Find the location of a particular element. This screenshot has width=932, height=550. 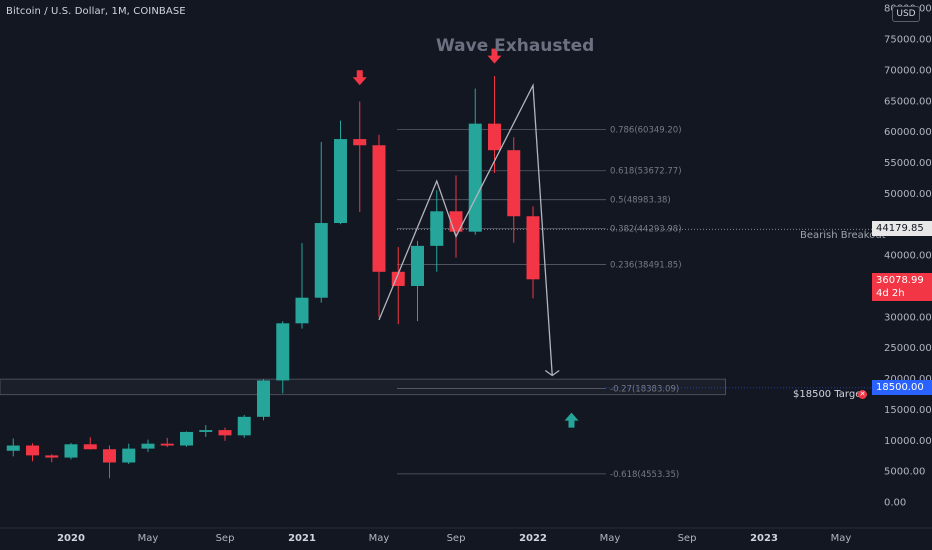

y-tick-label: 15000.00 is located at coordinates (908, 410).